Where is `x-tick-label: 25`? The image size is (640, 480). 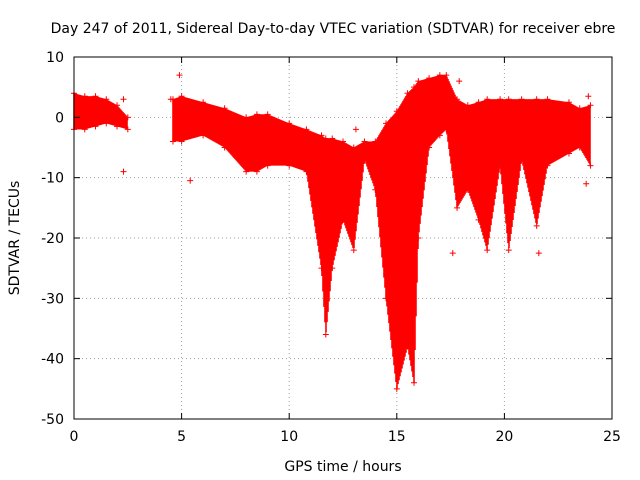
x-tick-label: 25 is located at coordinates (612, 437).